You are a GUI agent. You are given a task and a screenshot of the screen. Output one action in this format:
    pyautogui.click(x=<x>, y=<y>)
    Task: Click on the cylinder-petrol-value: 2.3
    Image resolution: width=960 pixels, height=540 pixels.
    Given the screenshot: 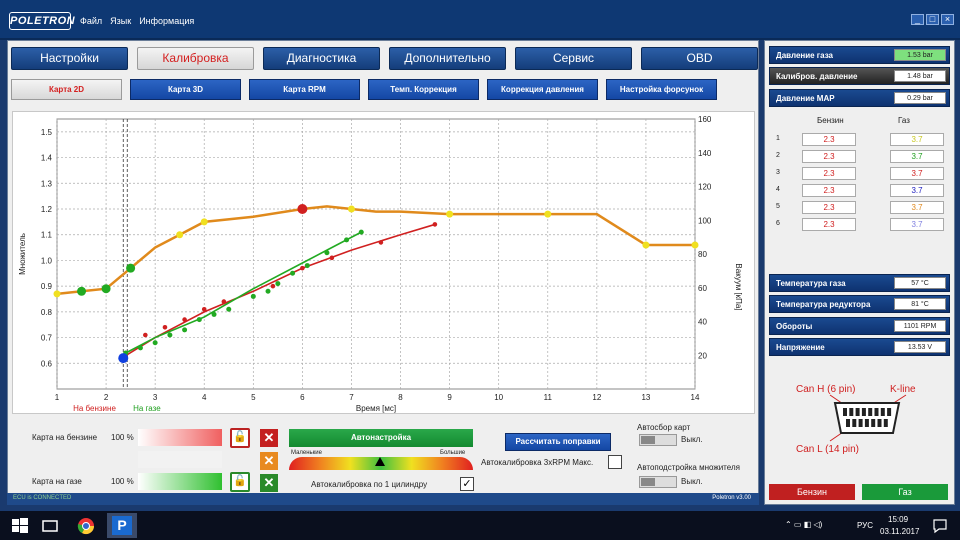 What is the action you would take?
    pyautogui.click(x=829, y=207)
    